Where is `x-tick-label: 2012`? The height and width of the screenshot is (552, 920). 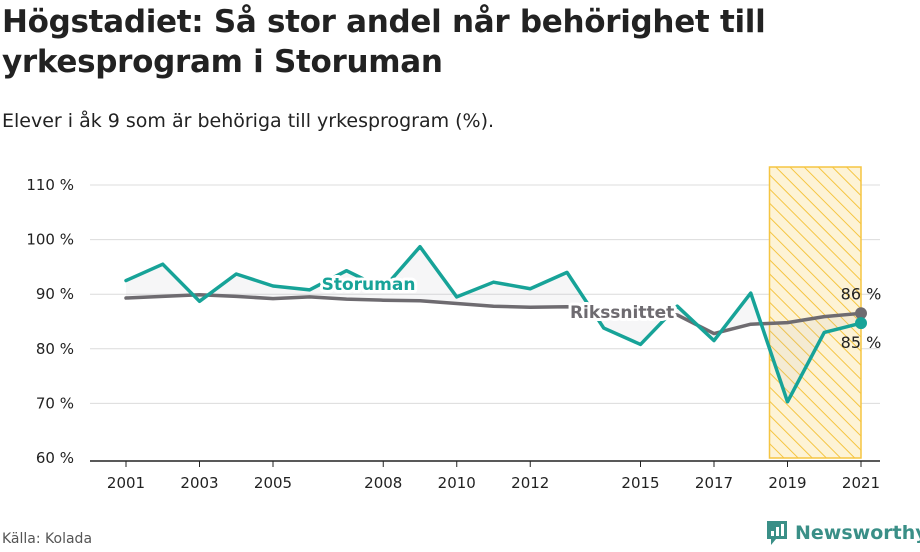 x-tick-label: 2012 is located at coordinates (530, 483).